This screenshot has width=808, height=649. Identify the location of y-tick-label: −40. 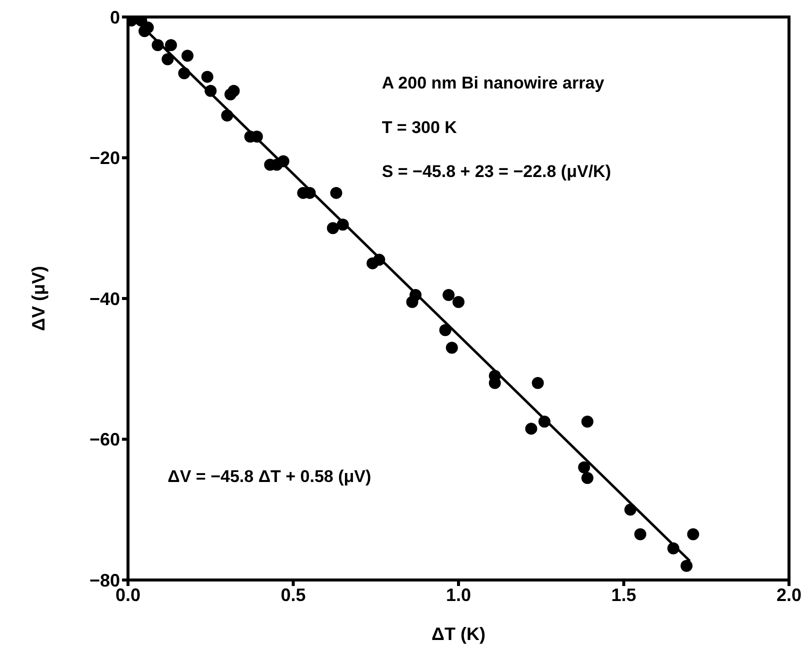
(104, 298).